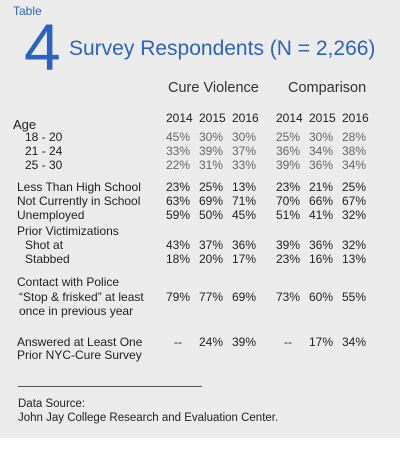 The image size is (400, 449). What do you see at coordinates (321, 187) in the screenshot?
I see `table-cell: 21%` at bounding box center [321, 187].